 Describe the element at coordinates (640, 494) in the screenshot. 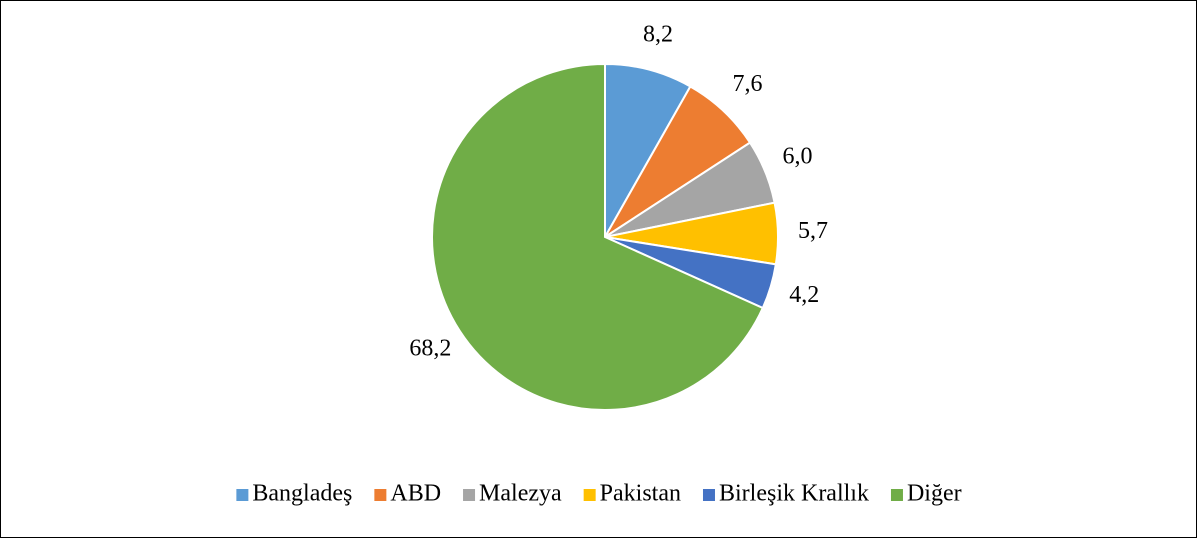

I see `legend-label: Pakistan` at that location.